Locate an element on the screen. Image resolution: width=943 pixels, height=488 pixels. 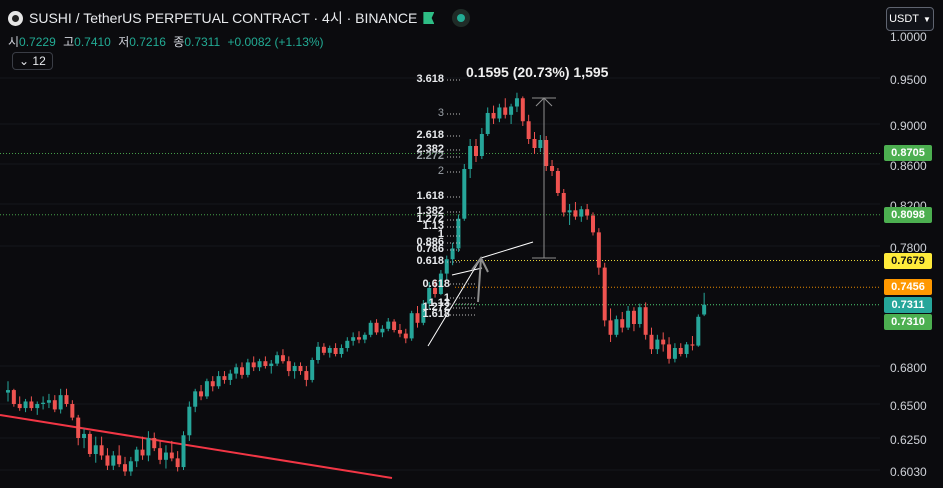
chevron-down-icon: ⌄ is located at coordinates (24, 61).